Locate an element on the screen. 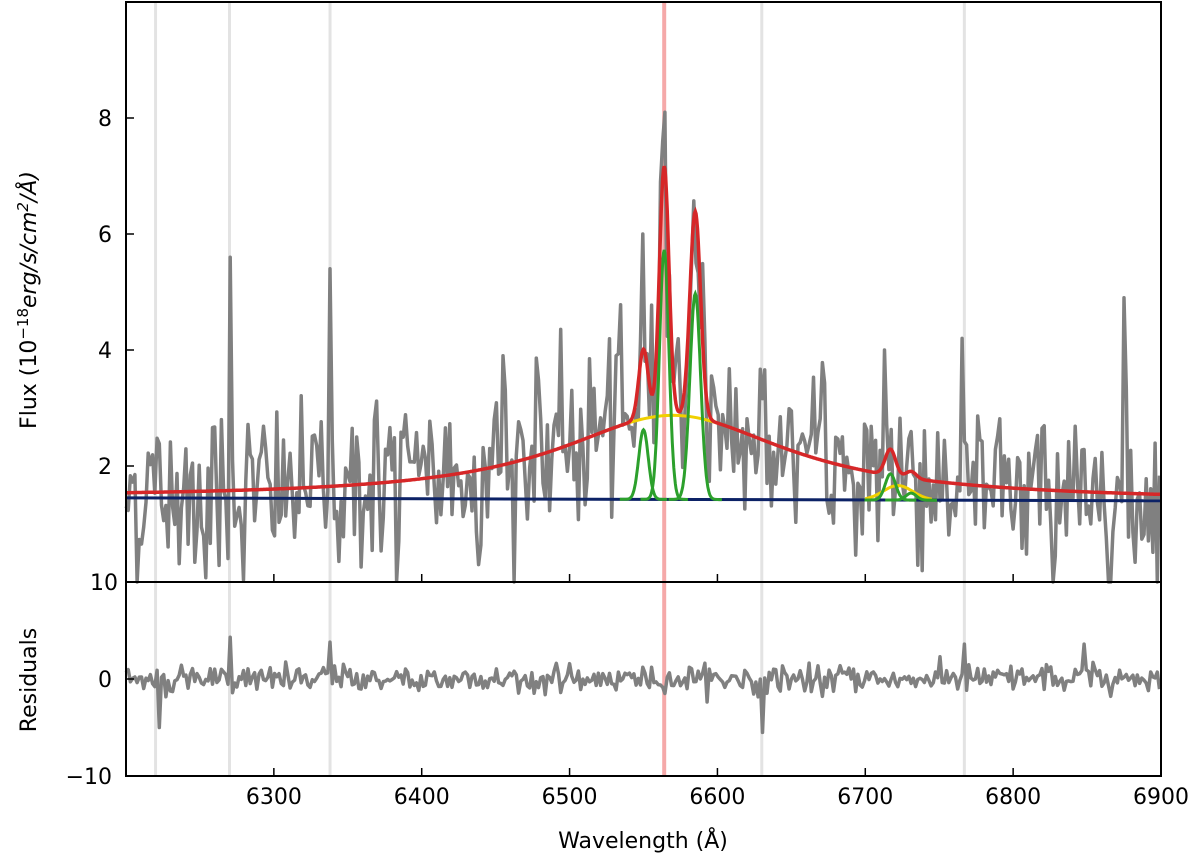 This screenshot has height=865, width=1200. wavelength-axis-label: Wavelength (Å) is located at coordinates (643, 840).